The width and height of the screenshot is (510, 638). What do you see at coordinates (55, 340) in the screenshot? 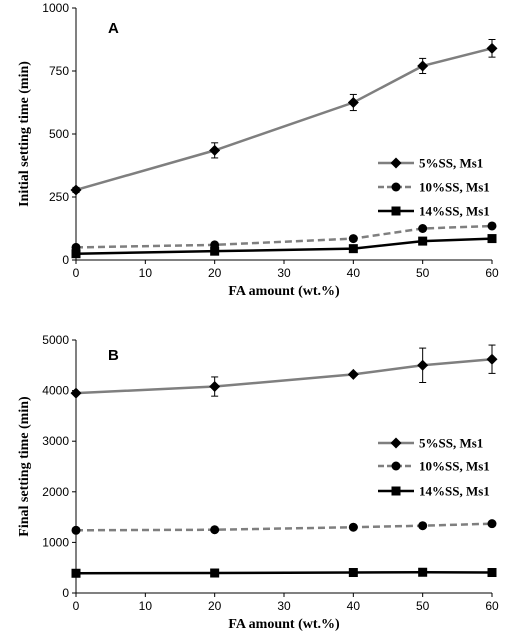
I see `y-tick-label: 5000` at bounding box center [55, 340].